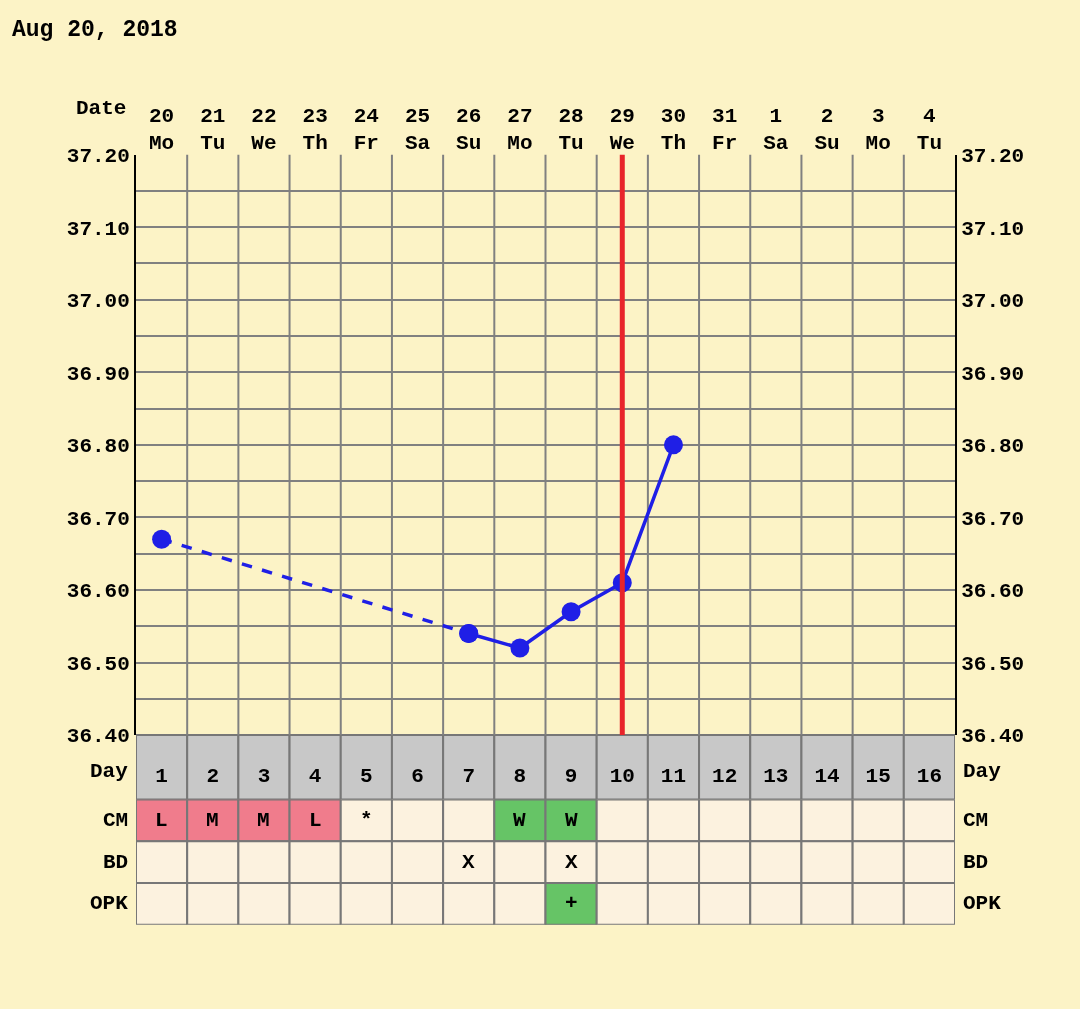 This screenshot has height=1009, width=1080. What do you see at coordinates (264, 777) in the screenshot?
I see `x-tick-label: 3` at bounding box center [264, 777].